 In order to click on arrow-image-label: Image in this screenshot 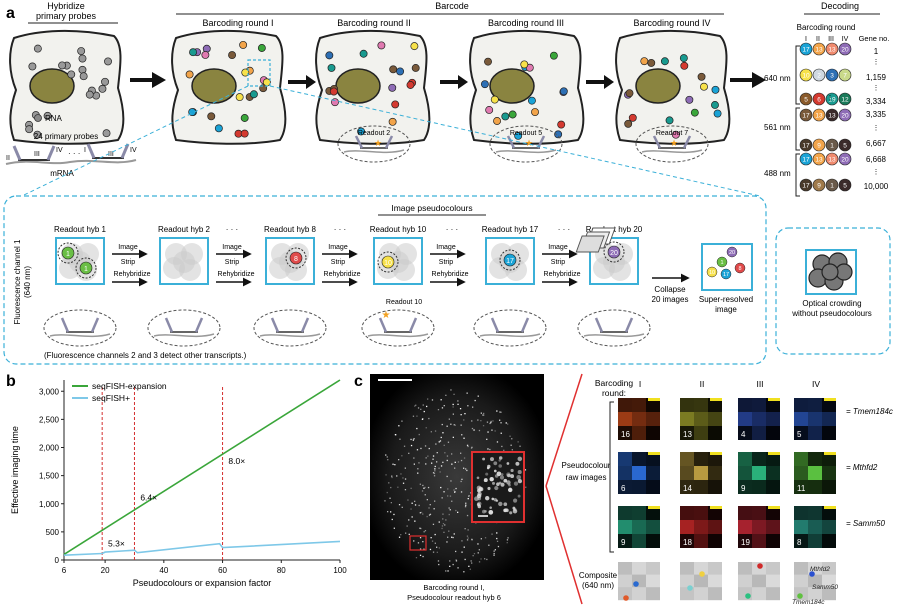, I will do `click(558, 247)`.